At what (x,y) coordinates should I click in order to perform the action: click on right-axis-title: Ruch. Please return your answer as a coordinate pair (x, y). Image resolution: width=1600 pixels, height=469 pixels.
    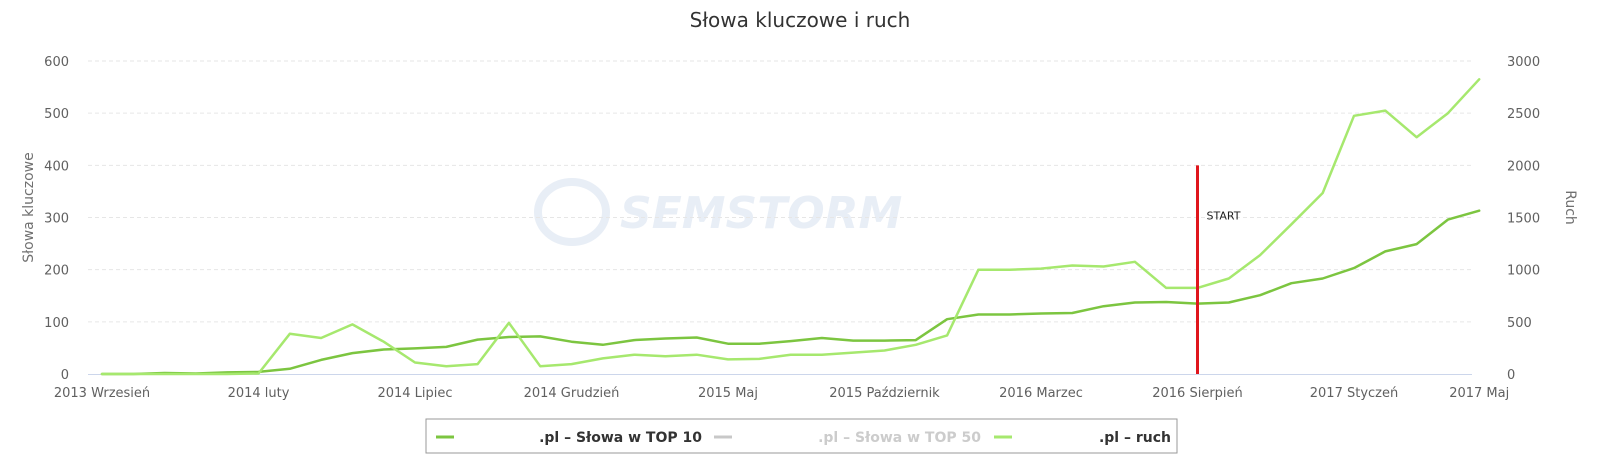
    Looking at the image, I should click on (1570, 207).